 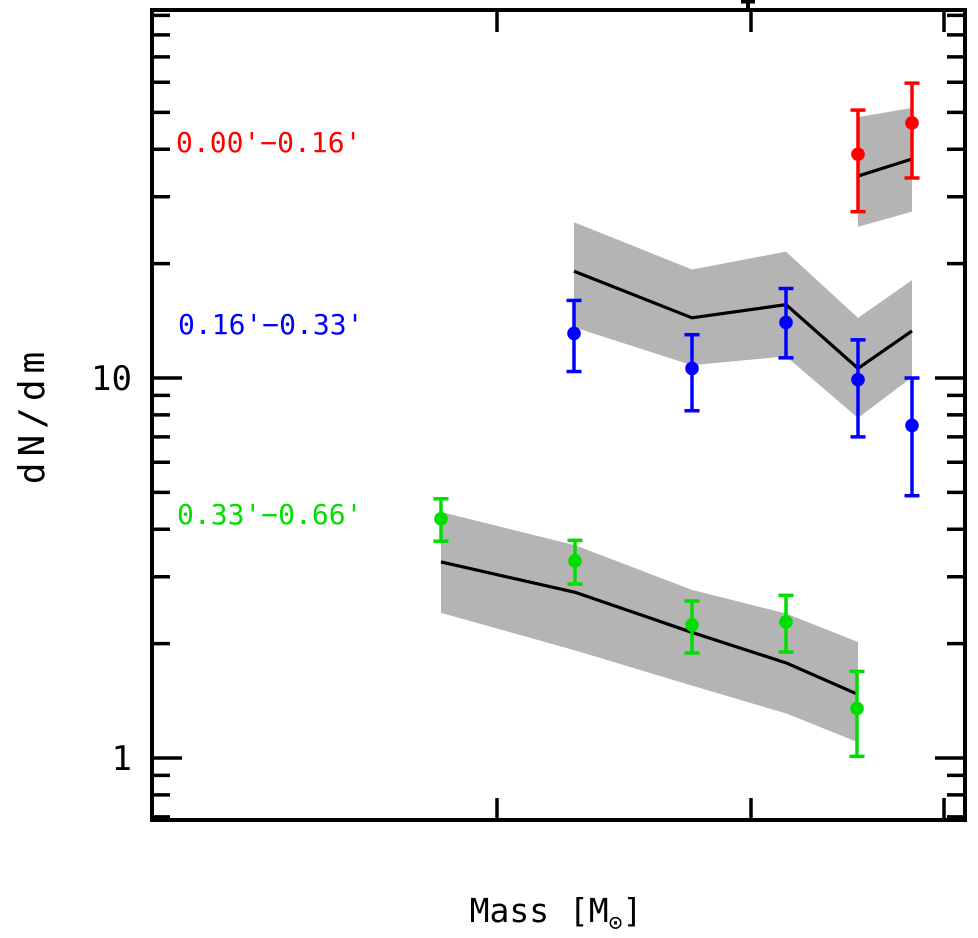 I want to click on y-tick-label-10: 10, so click(x=111, y=379).